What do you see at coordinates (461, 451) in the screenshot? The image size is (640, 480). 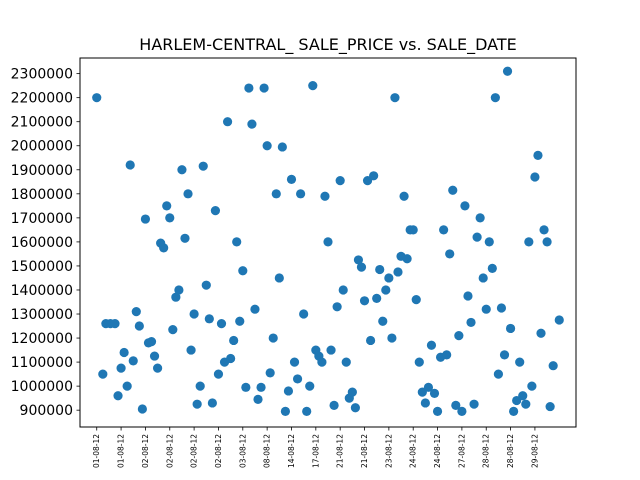 I see `x-tick-label: 27-08-12` at bounding box center [461, 451].